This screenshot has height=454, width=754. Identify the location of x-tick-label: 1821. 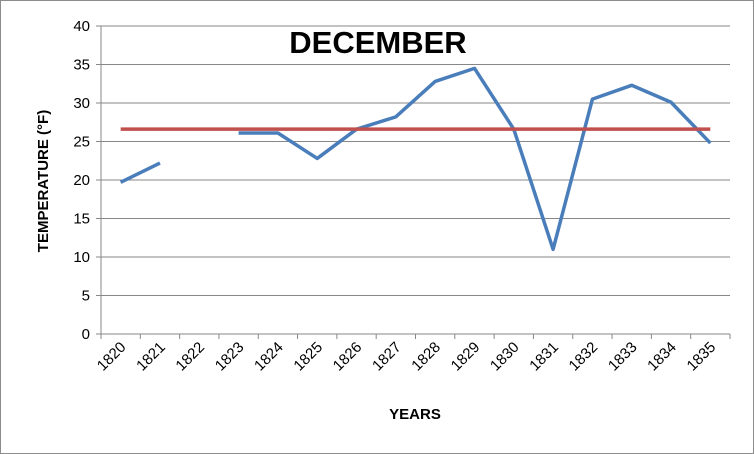
(151, 357).